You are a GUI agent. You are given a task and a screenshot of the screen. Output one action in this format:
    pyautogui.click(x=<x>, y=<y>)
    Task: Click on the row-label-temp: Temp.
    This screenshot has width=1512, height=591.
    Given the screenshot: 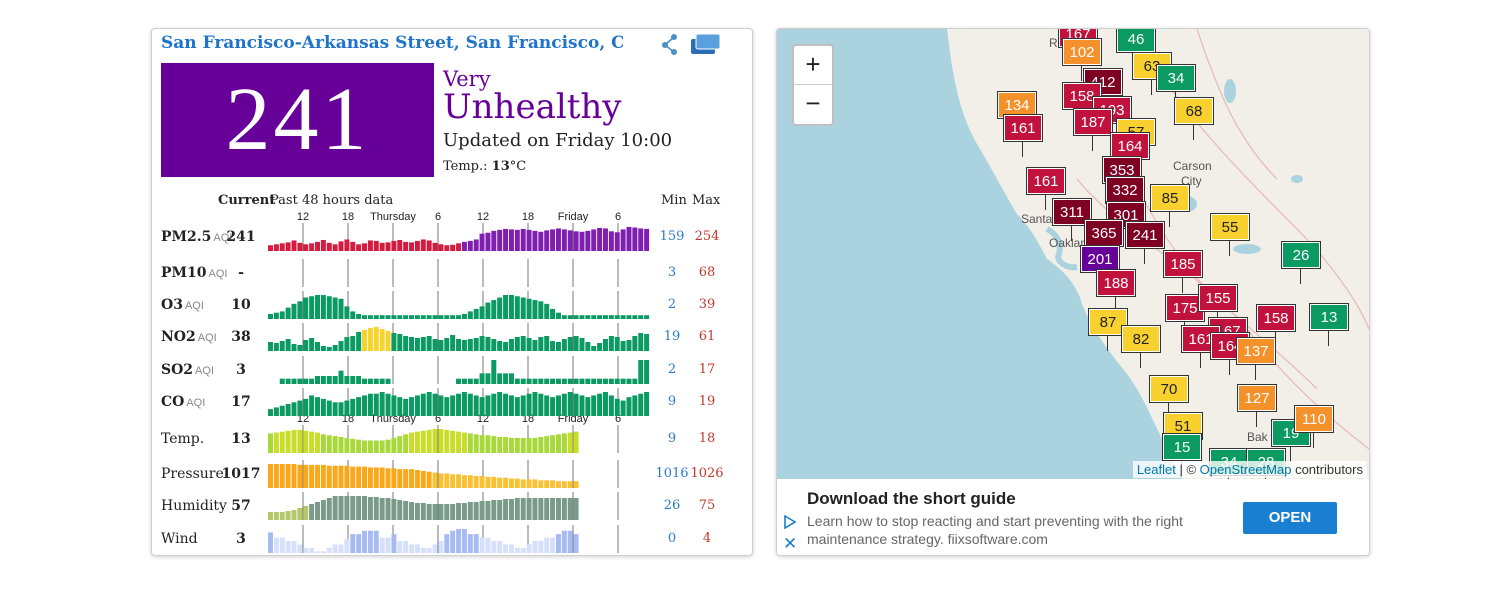 What is the action you would take?
    pyautogui.click(x=182, y=439)
    